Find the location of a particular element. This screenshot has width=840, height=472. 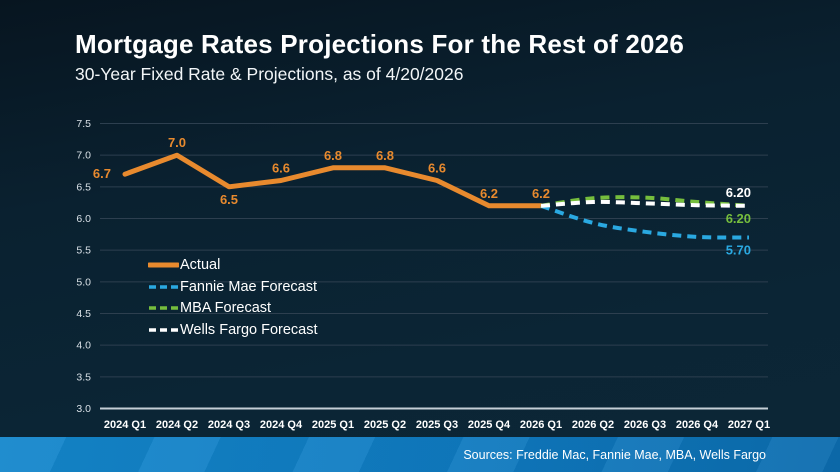

legend-label: Fannie Mae Forecast is located at coordinates (249, 286).